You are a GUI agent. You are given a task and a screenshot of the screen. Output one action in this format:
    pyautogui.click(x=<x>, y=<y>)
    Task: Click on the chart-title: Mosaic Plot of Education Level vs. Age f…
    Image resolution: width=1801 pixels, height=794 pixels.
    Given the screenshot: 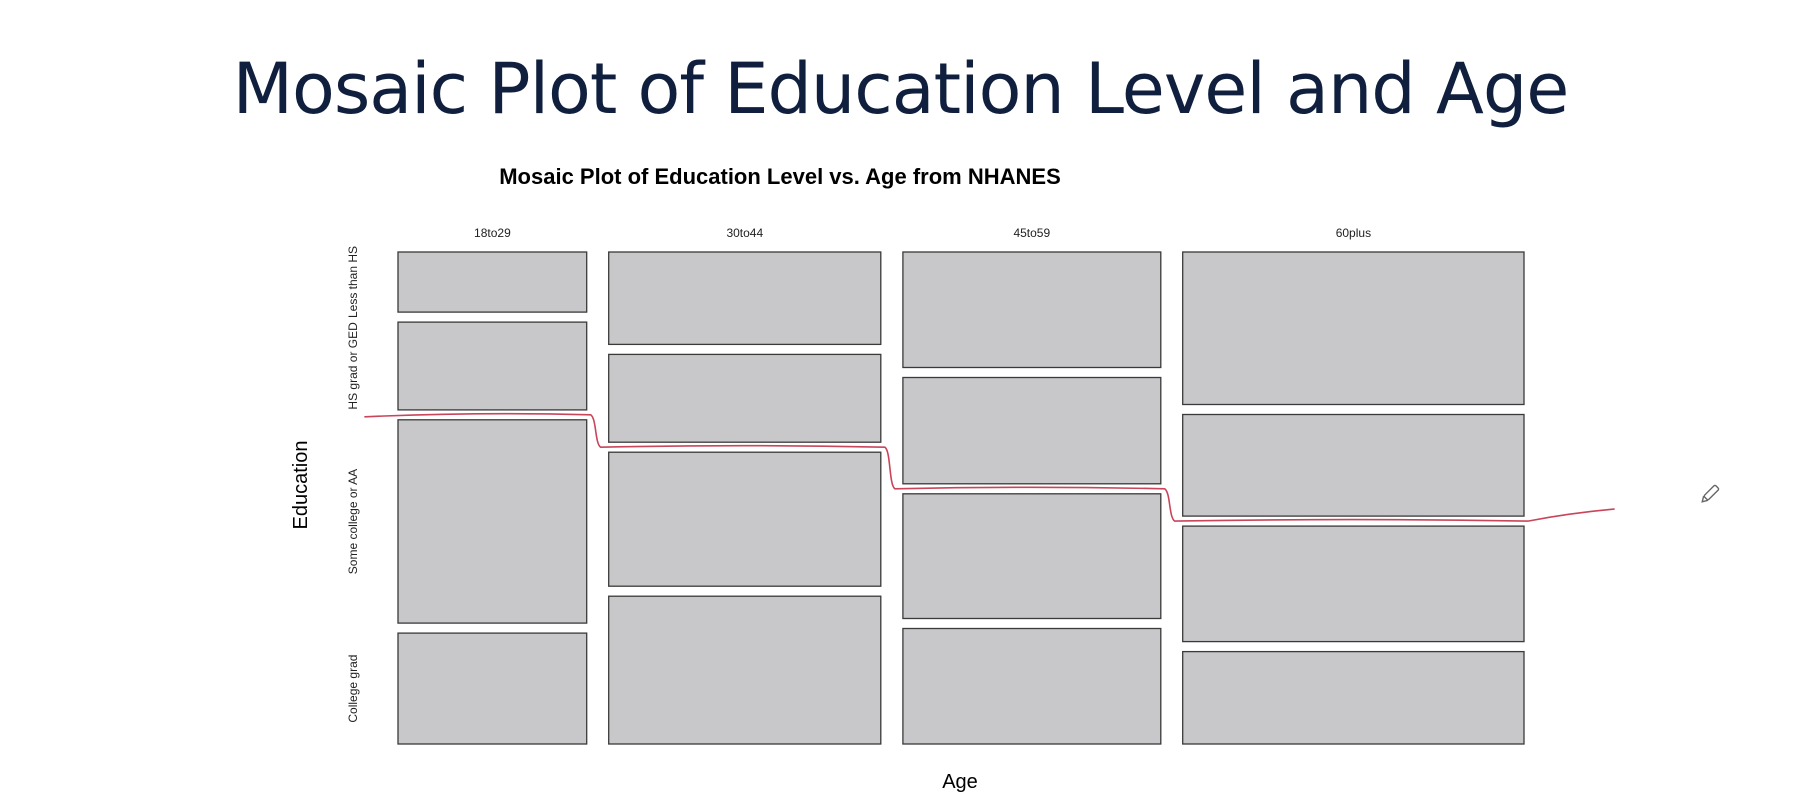 What is the action you would take?
    pyautogui.click(x=780, y=176)
    